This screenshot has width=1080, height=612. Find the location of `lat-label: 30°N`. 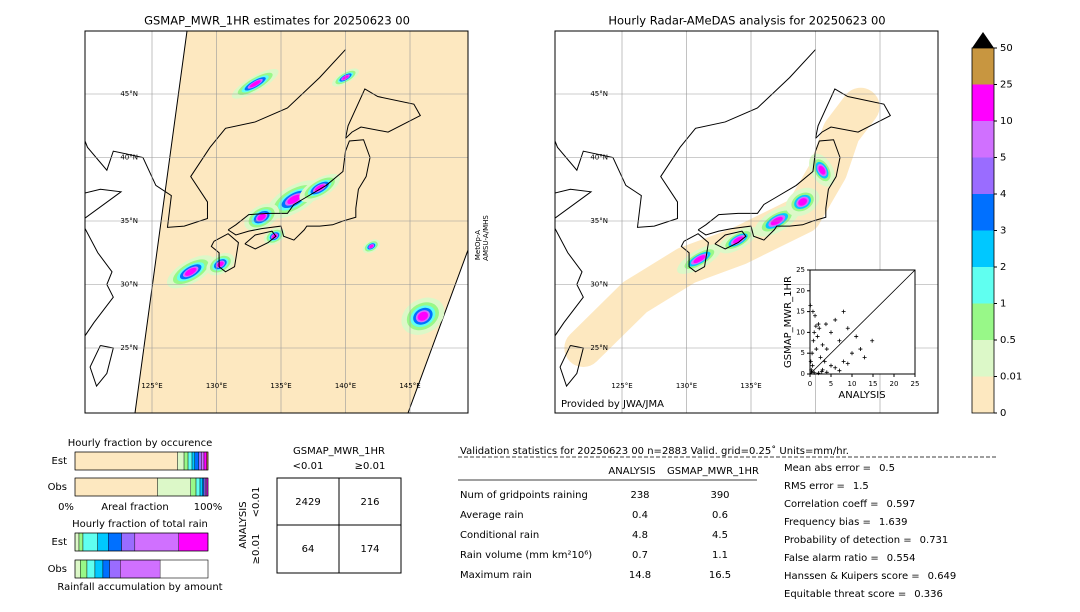

lat-label: 30°N is located at coordinates (129, 285).